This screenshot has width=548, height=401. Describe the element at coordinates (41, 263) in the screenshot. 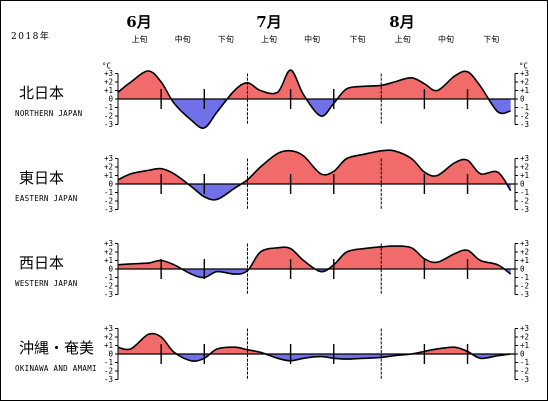

I see `region-name: 西日本` at that location.